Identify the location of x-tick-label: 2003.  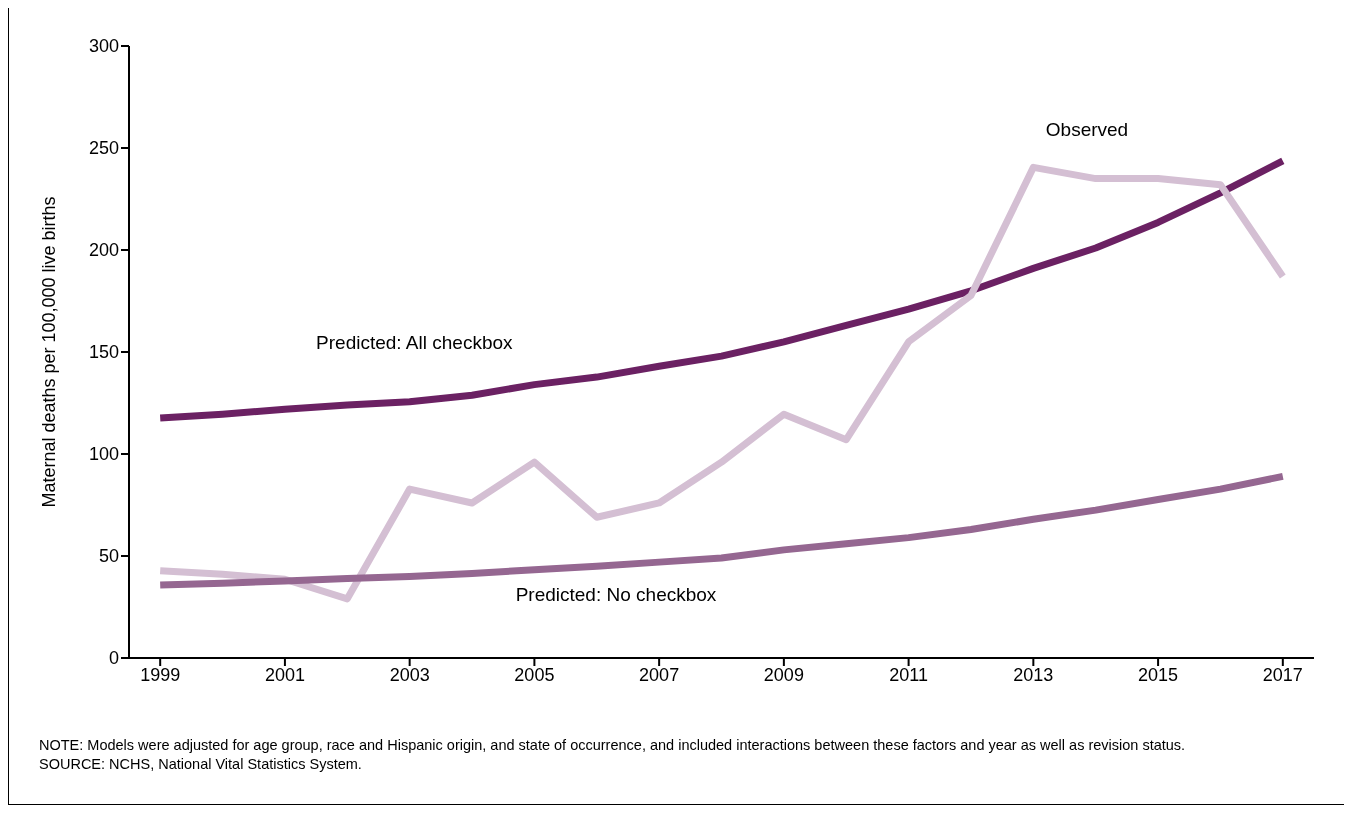
(409, 674).